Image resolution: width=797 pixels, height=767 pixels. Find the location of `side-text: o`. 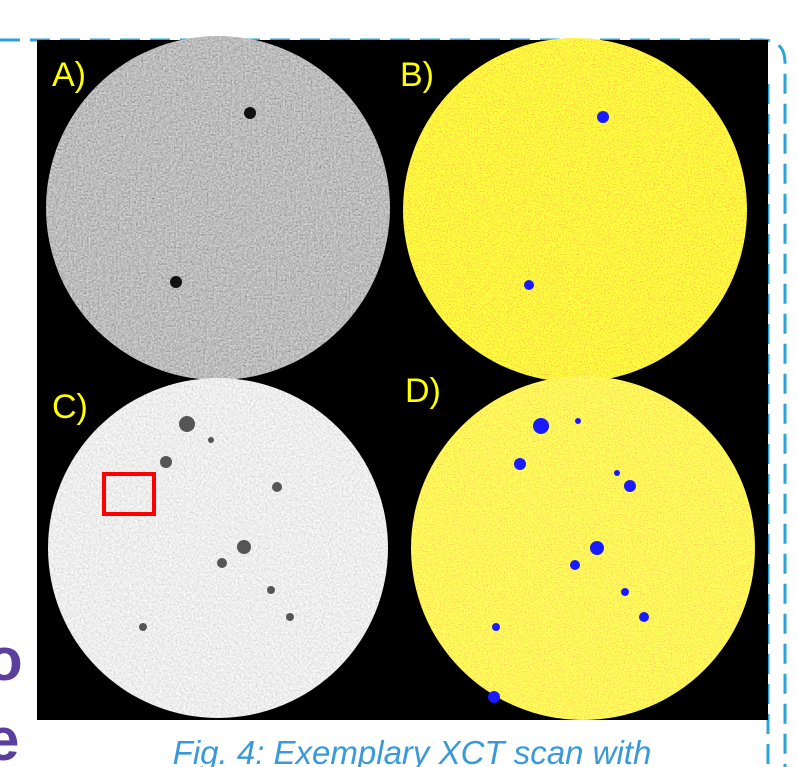

side-text: o is located at coordinates (11, 659).